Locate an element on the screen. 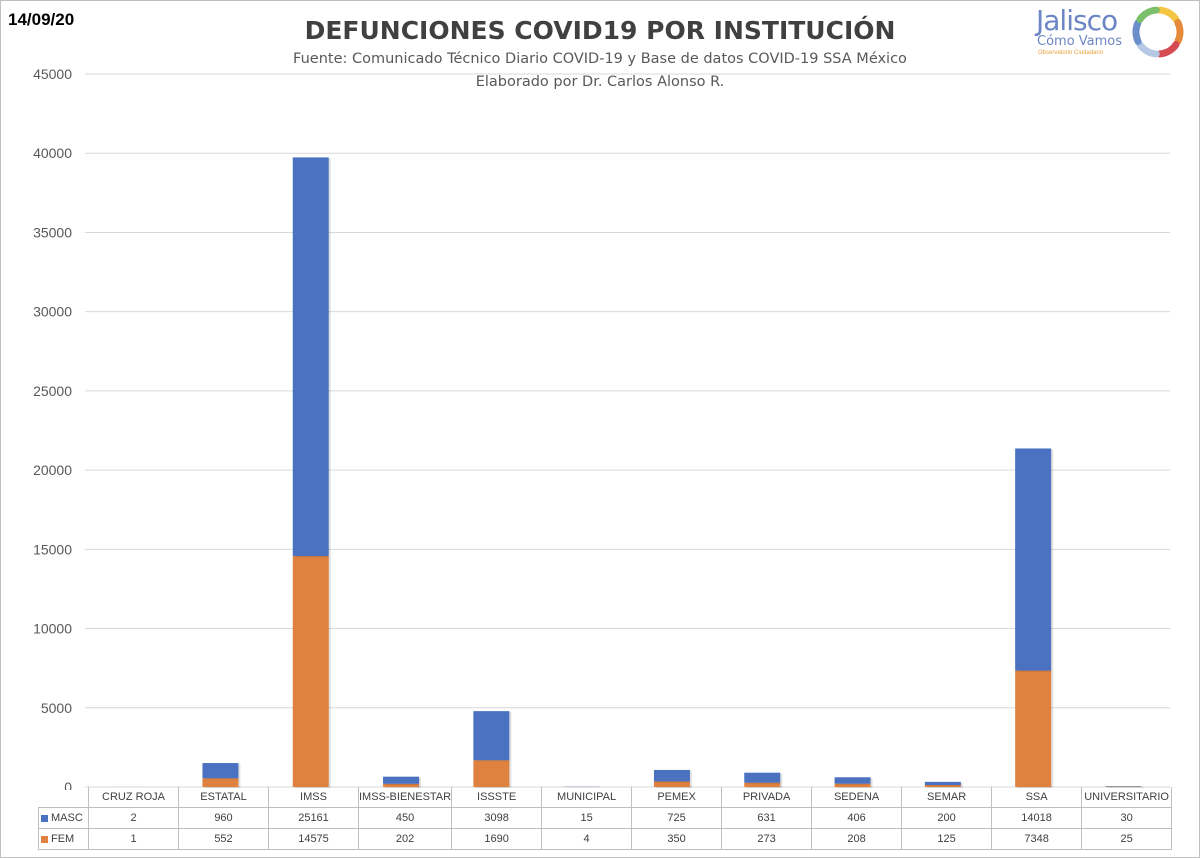 This screenshot has height=858, width=1200. table-value: 4 is located at coordinates (587, 839).